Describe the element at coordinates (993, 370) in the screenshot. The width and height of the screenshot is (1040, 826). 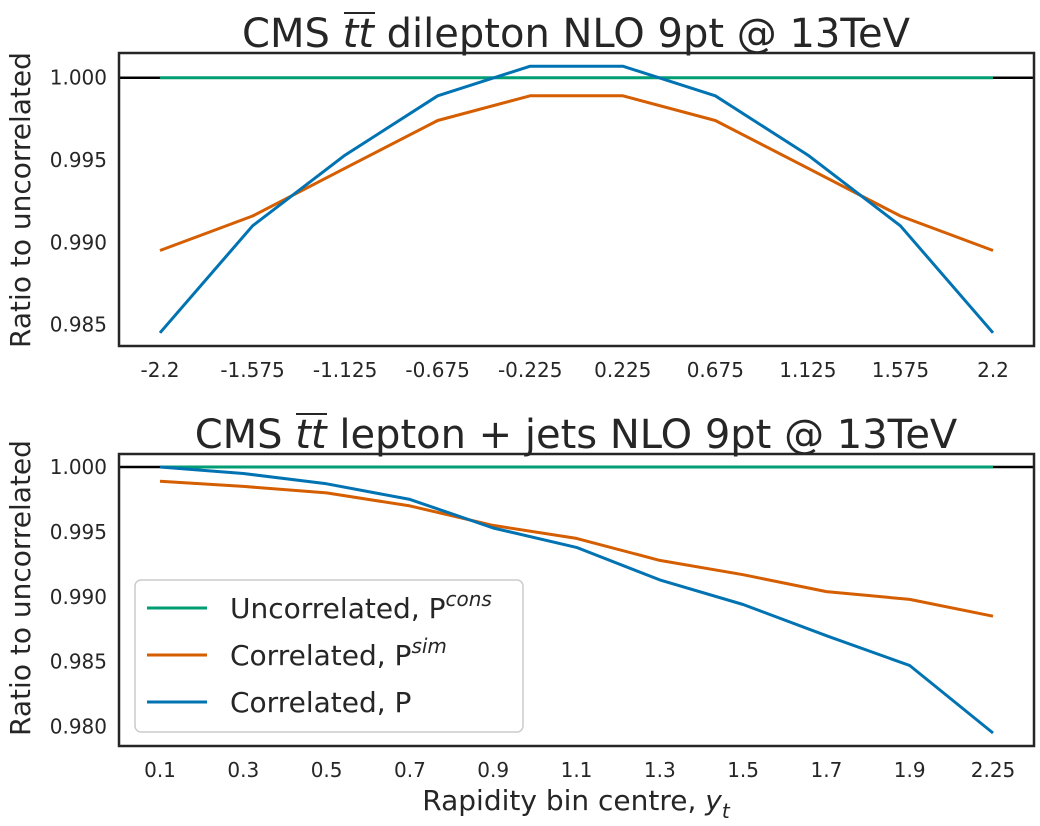
I see `top-x-tick-label: 2.2` at that location.